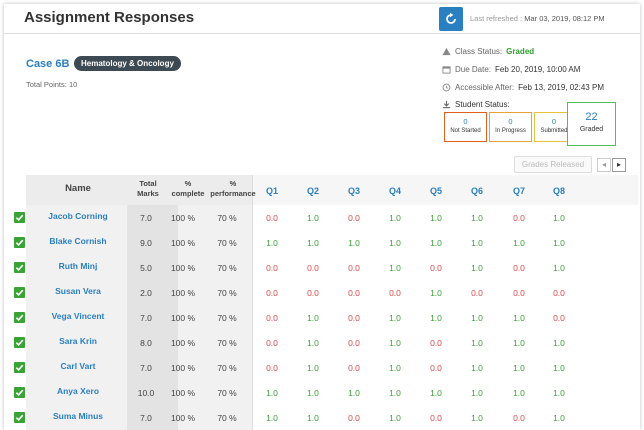  What do you see at coordinates (48, 64) in the screenshot?
I see `case-title: Case 6B` at bounding box center [48, 64].